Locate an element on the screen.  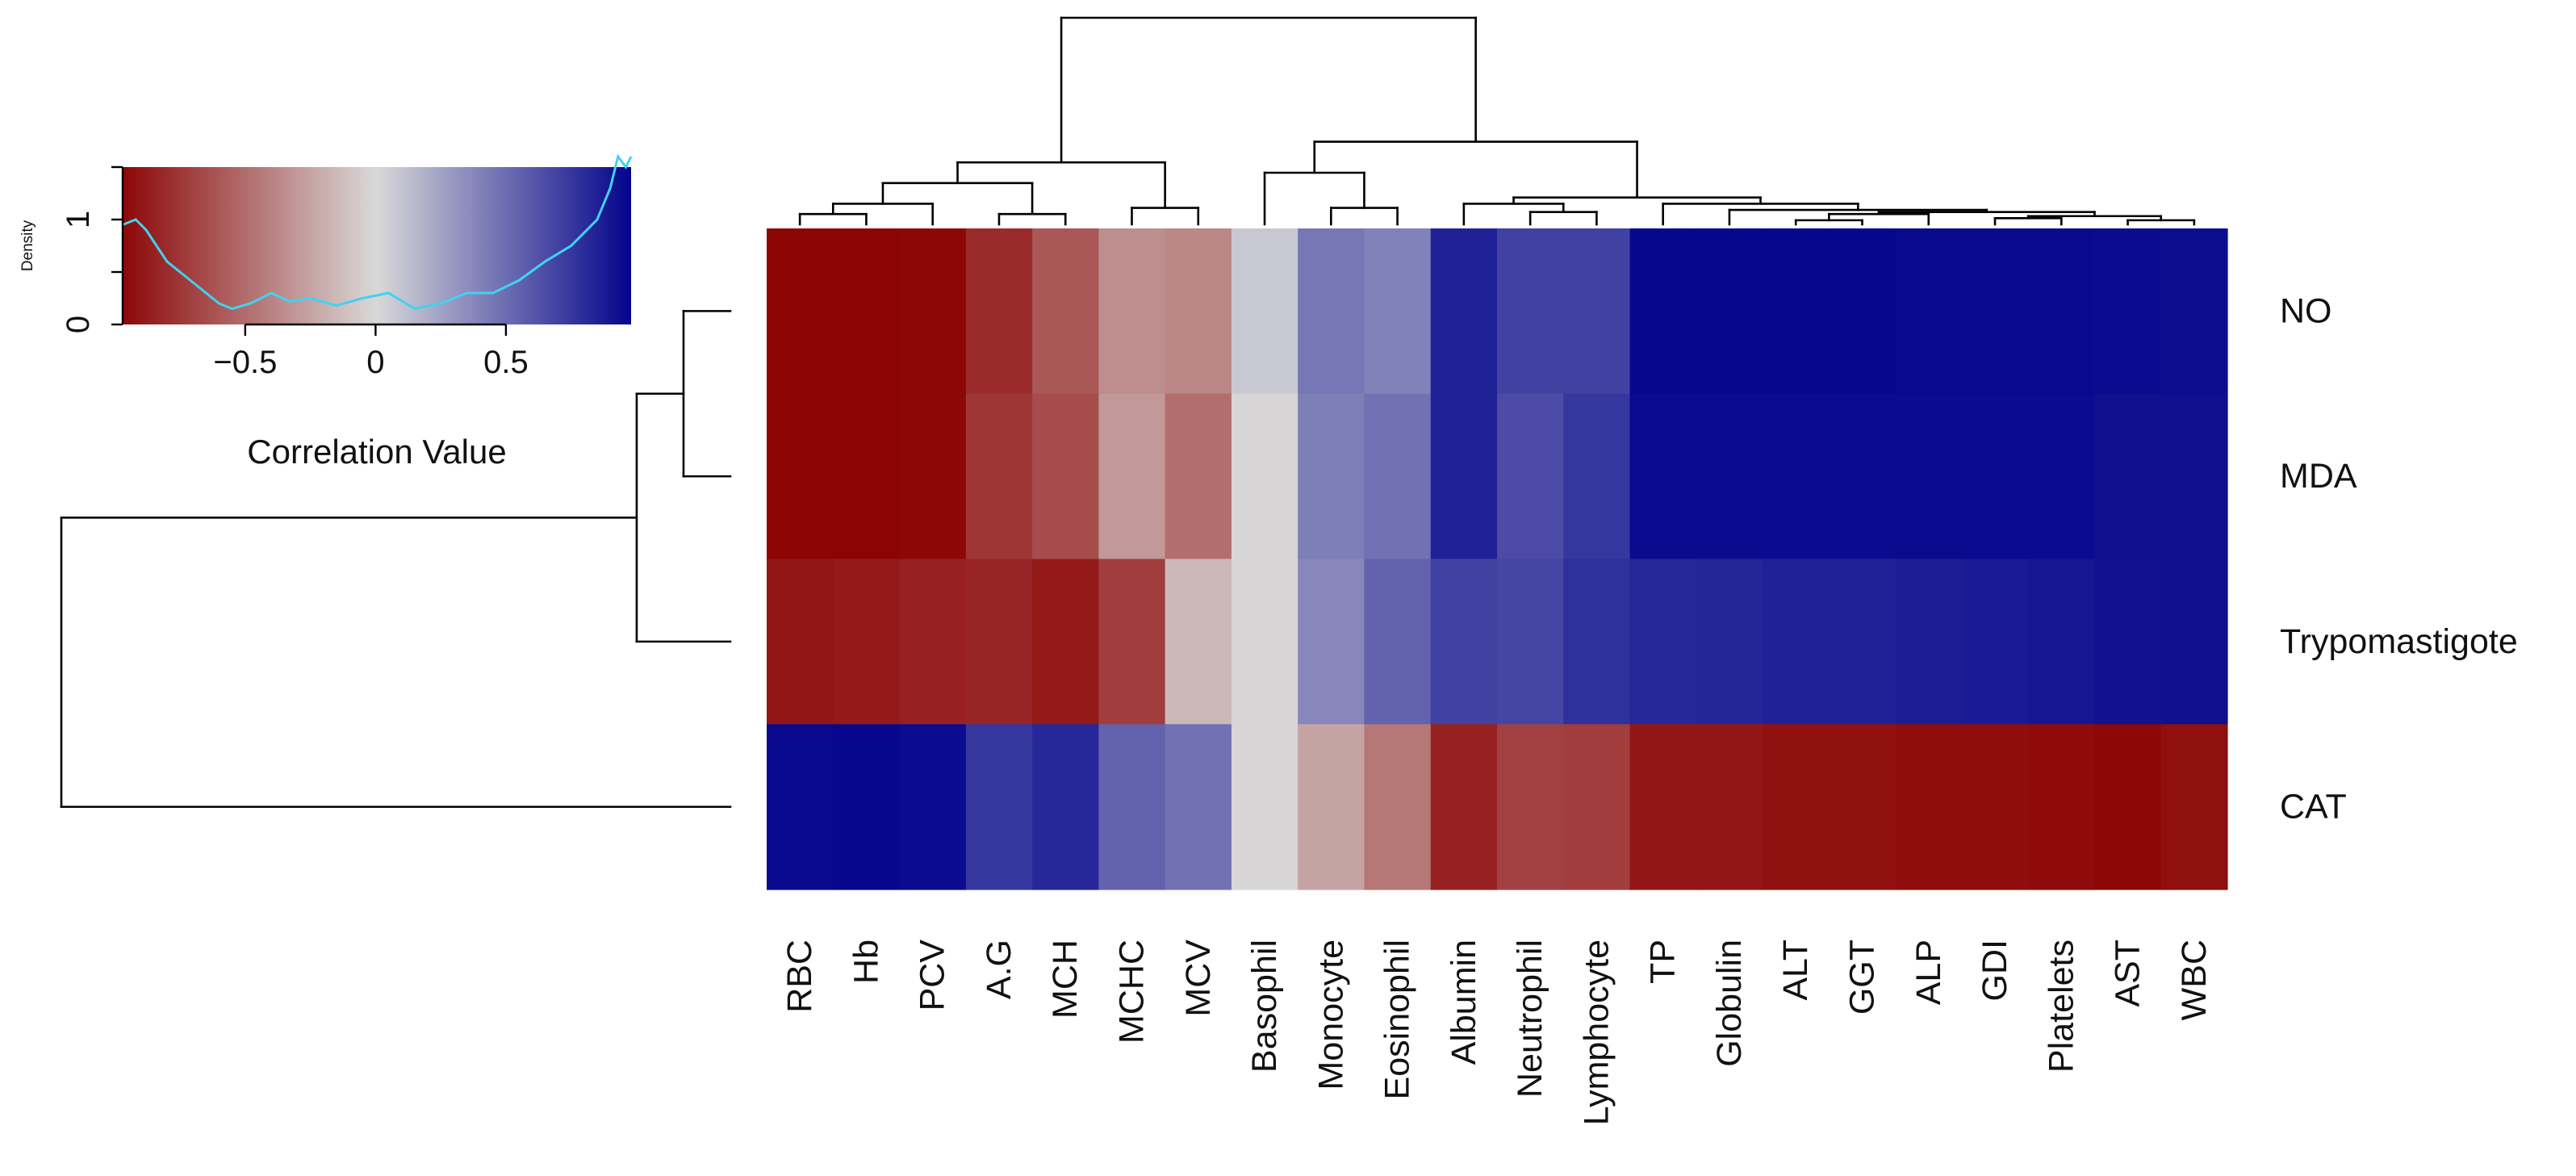
cell-trypomastigote-alp is located at coordinates (1929, 642).